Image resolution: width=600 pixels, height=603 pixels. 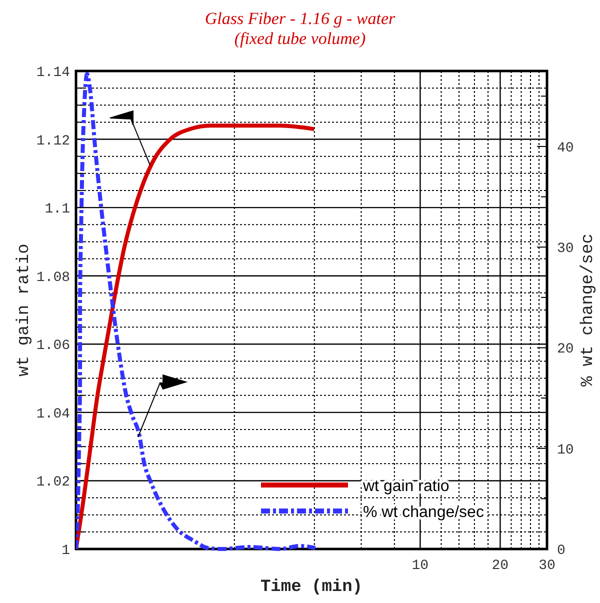 What do you see at coordinates (53, 482) in the screenshot?
I see `y-tick-label: 1.02` at bounding box center [53, 482].